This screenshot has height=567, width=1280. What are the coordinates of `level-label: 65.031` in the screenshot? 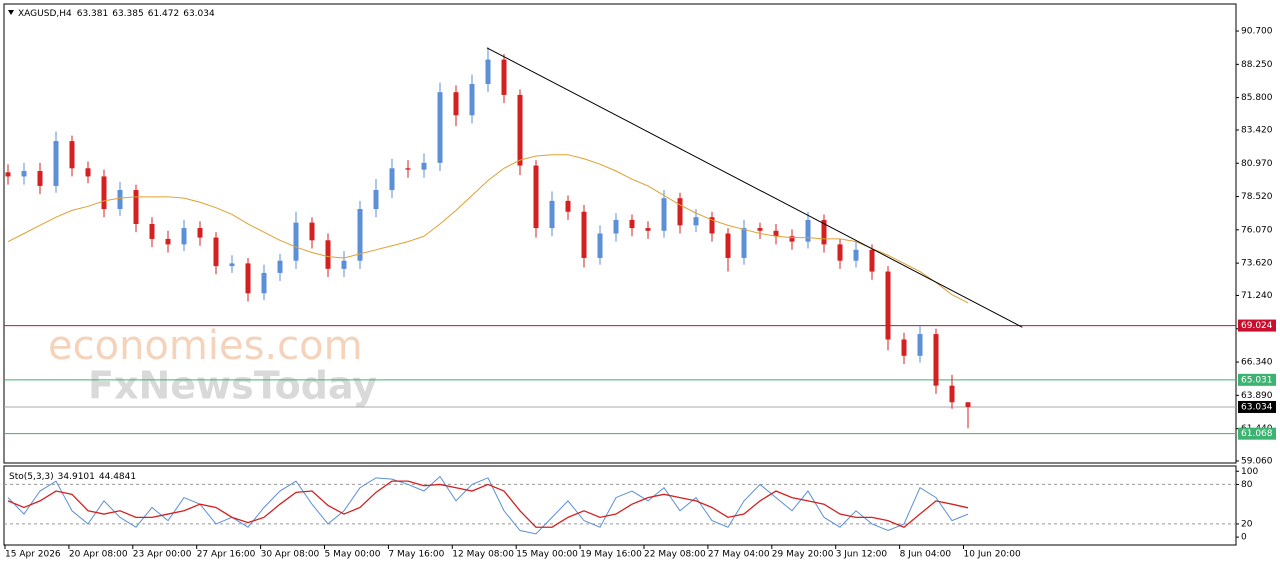 It's located at (1257, 380).